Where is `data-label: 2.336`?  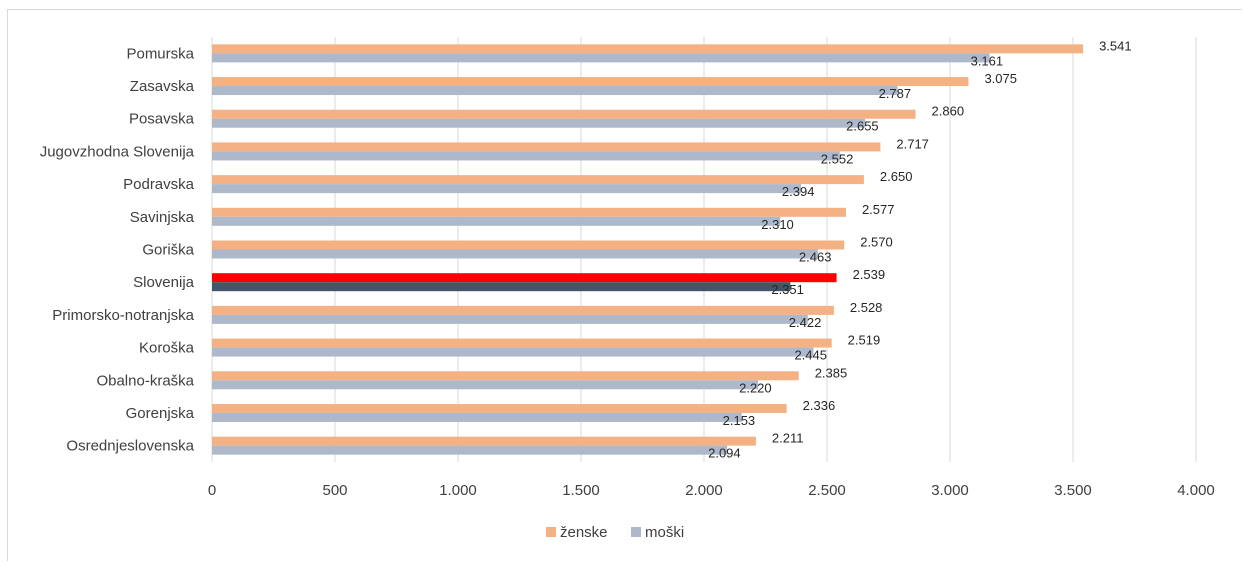
data-label: 2.336 is located at coordinates (819, 405).